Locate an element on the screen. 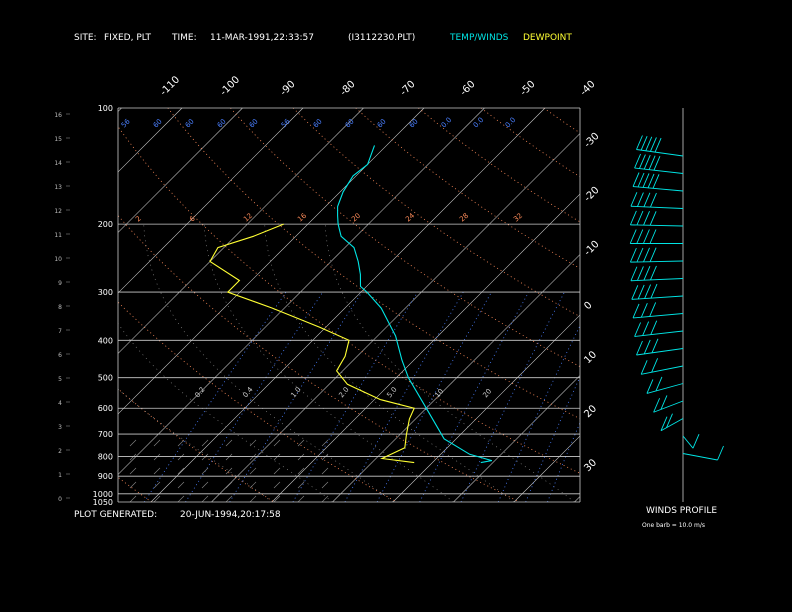 This screenshot has width=792, height=612. isotherm-top-label: -110 is located at coordinates (170, 86).